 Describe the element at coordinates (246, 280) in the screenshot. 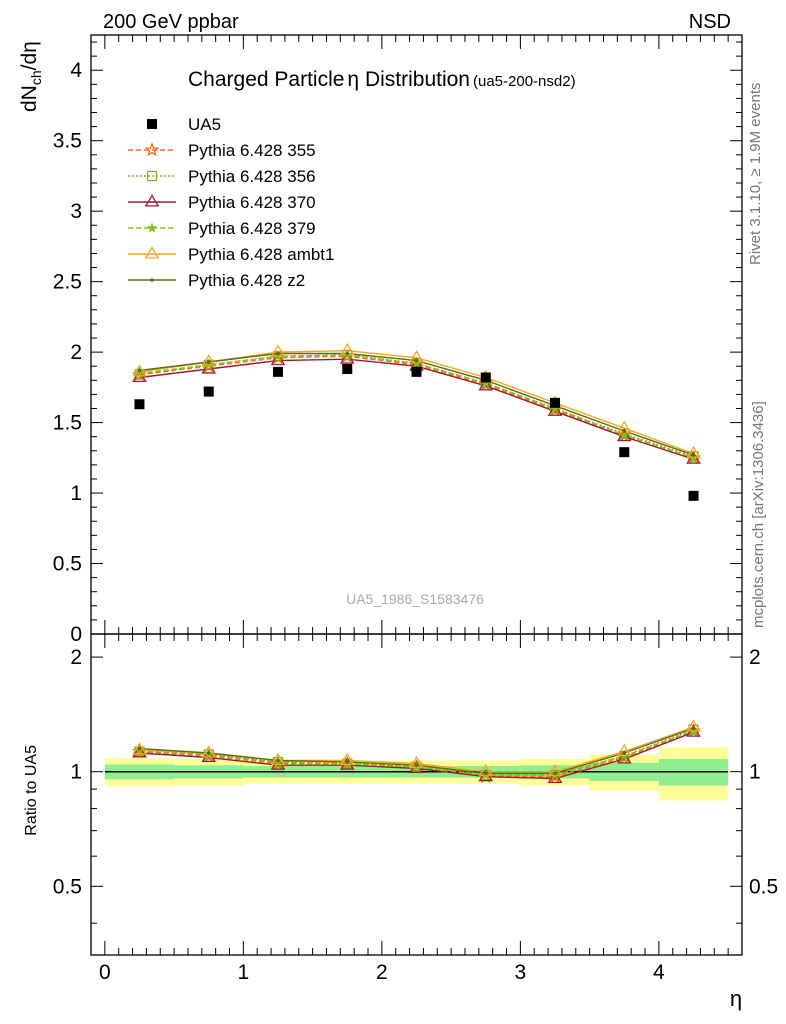

I see `legend-label: Pythia 6.428 z2` at that location.